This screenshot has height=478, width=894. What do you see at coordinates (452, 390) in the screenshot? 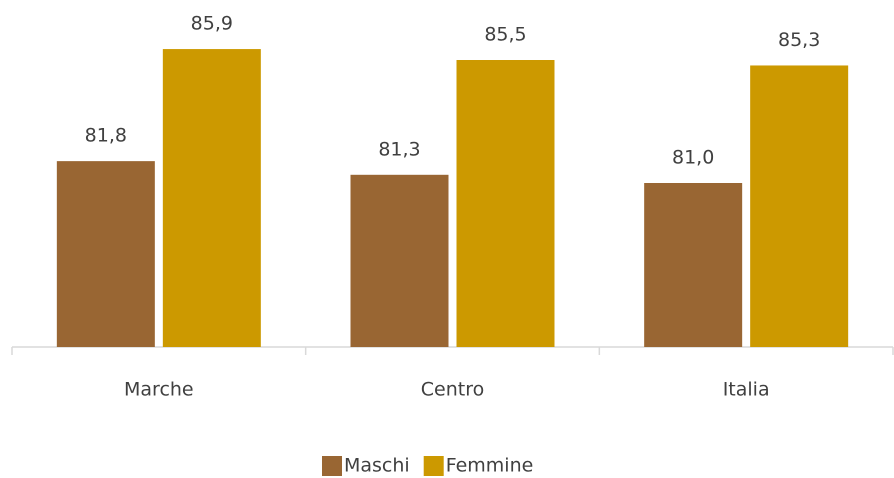
I see `x-tick-label: Centro` at bounding box center [452, 390].